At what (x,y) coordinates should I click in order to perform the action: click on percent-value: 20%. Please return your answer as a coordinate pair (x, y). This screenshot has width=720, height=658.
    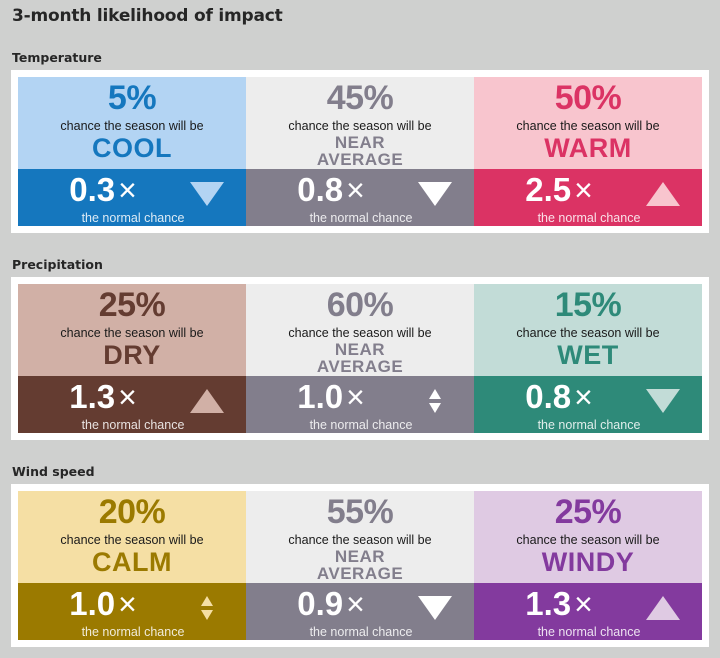
    Looking at the image, I should click on (132, 512).